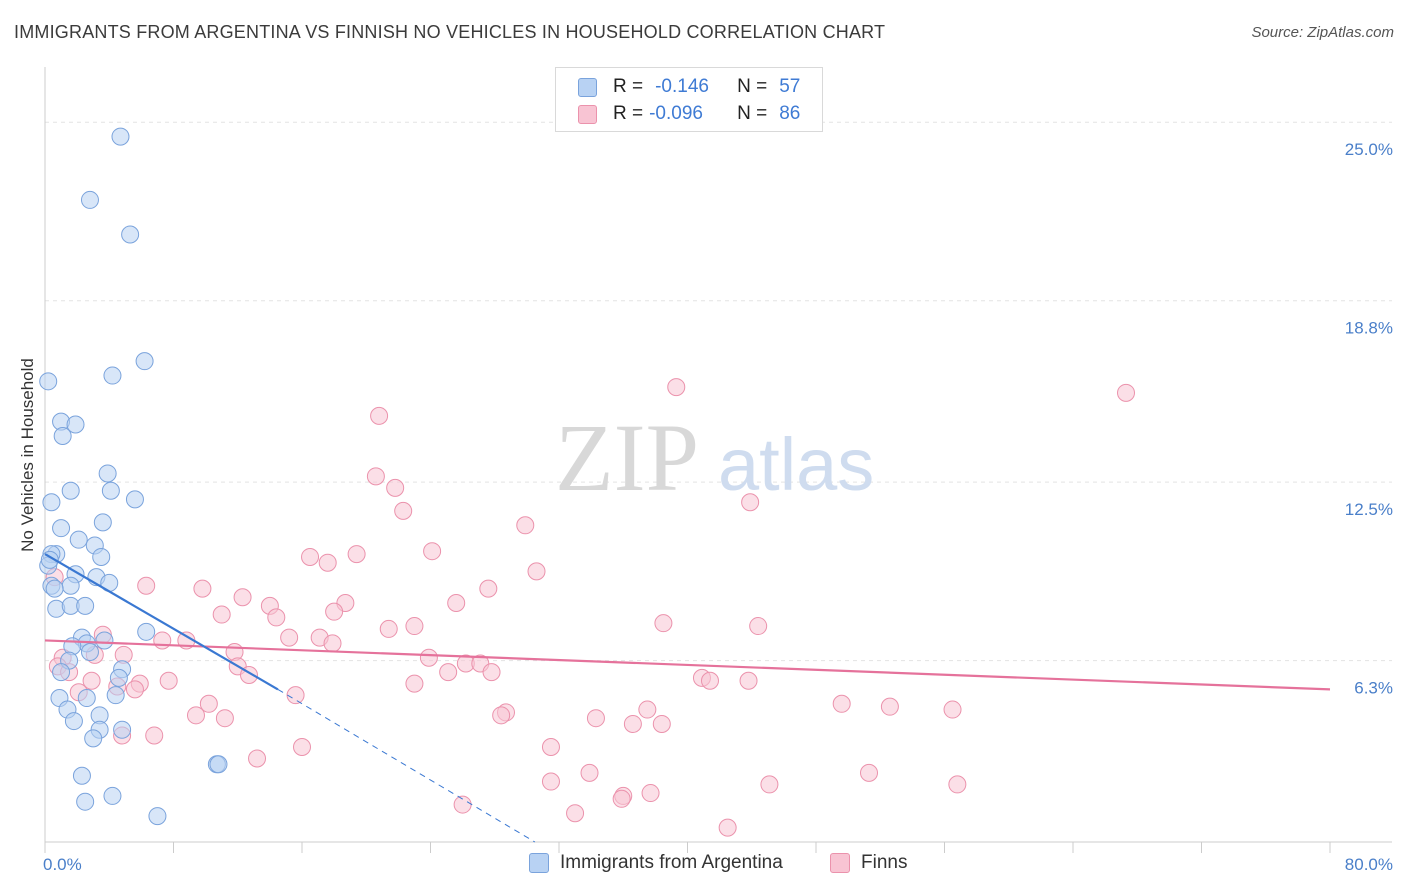 The width and height of the screenshot is (1406, 892). I want to click on y-tick-label: 18.8%, so click(1369, 328).